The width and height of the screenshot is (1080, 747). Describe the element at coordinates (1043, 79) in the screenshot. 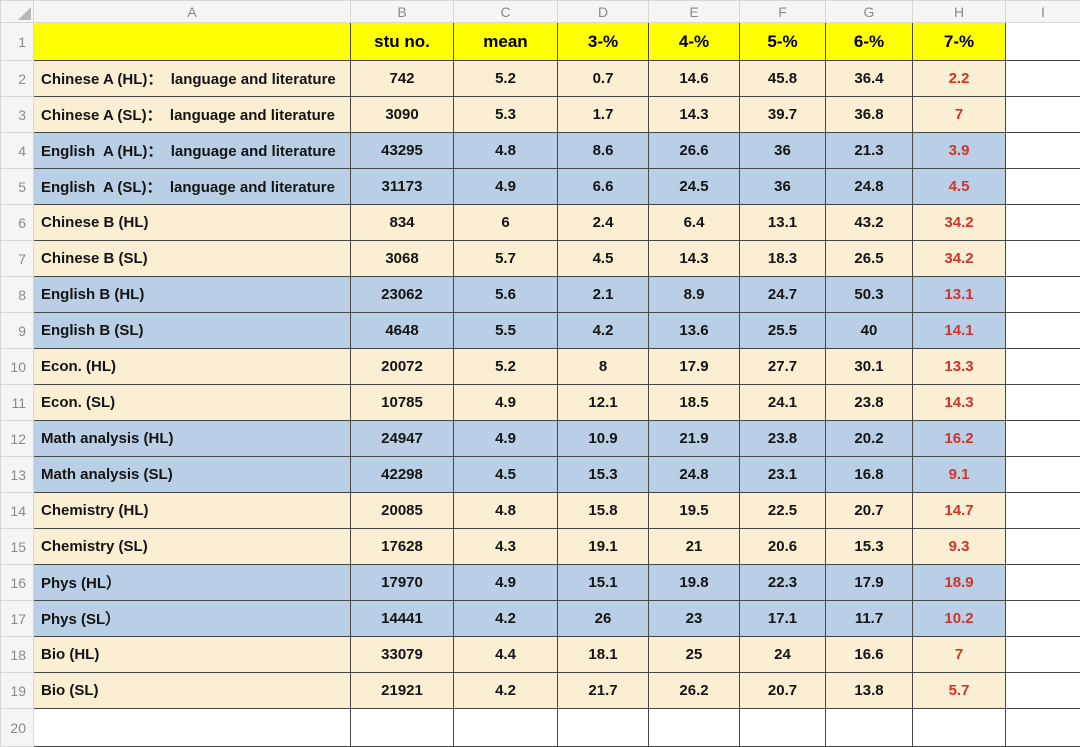

I see `cell-I2` at that location.